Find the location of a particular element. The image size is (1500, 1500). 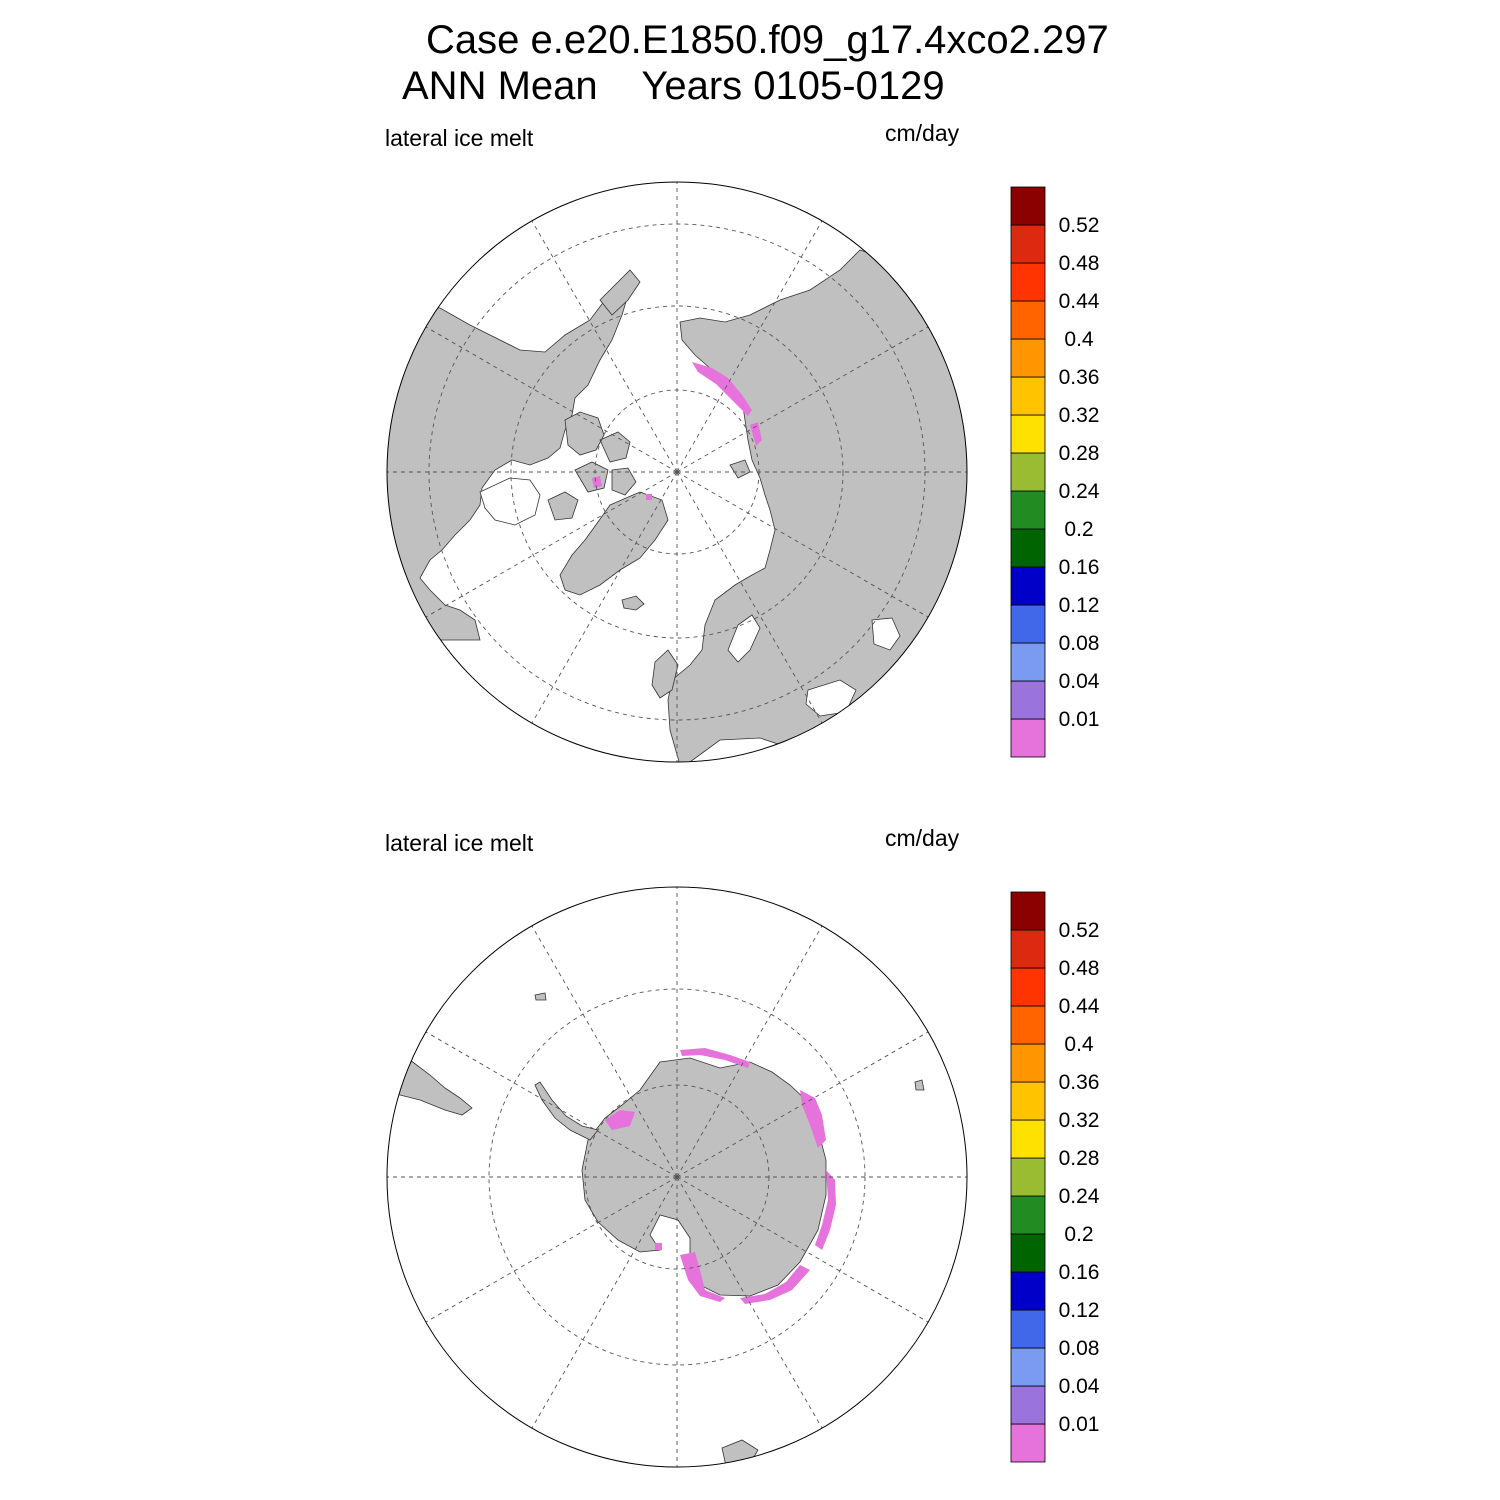

hudson-bay is located at coordinates (510, 501).